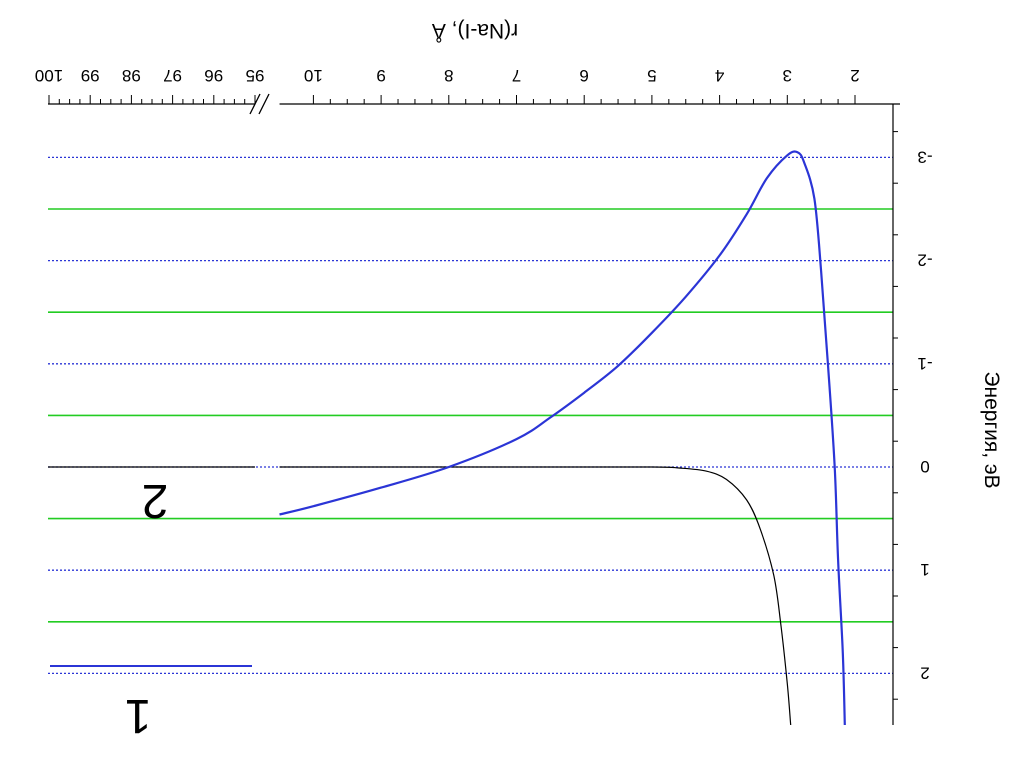 This screenshot has height=769, width=1035. Describe the element at coordinates (924, 569) in the screenshot. I see `y-tick-label: 1` at that location.